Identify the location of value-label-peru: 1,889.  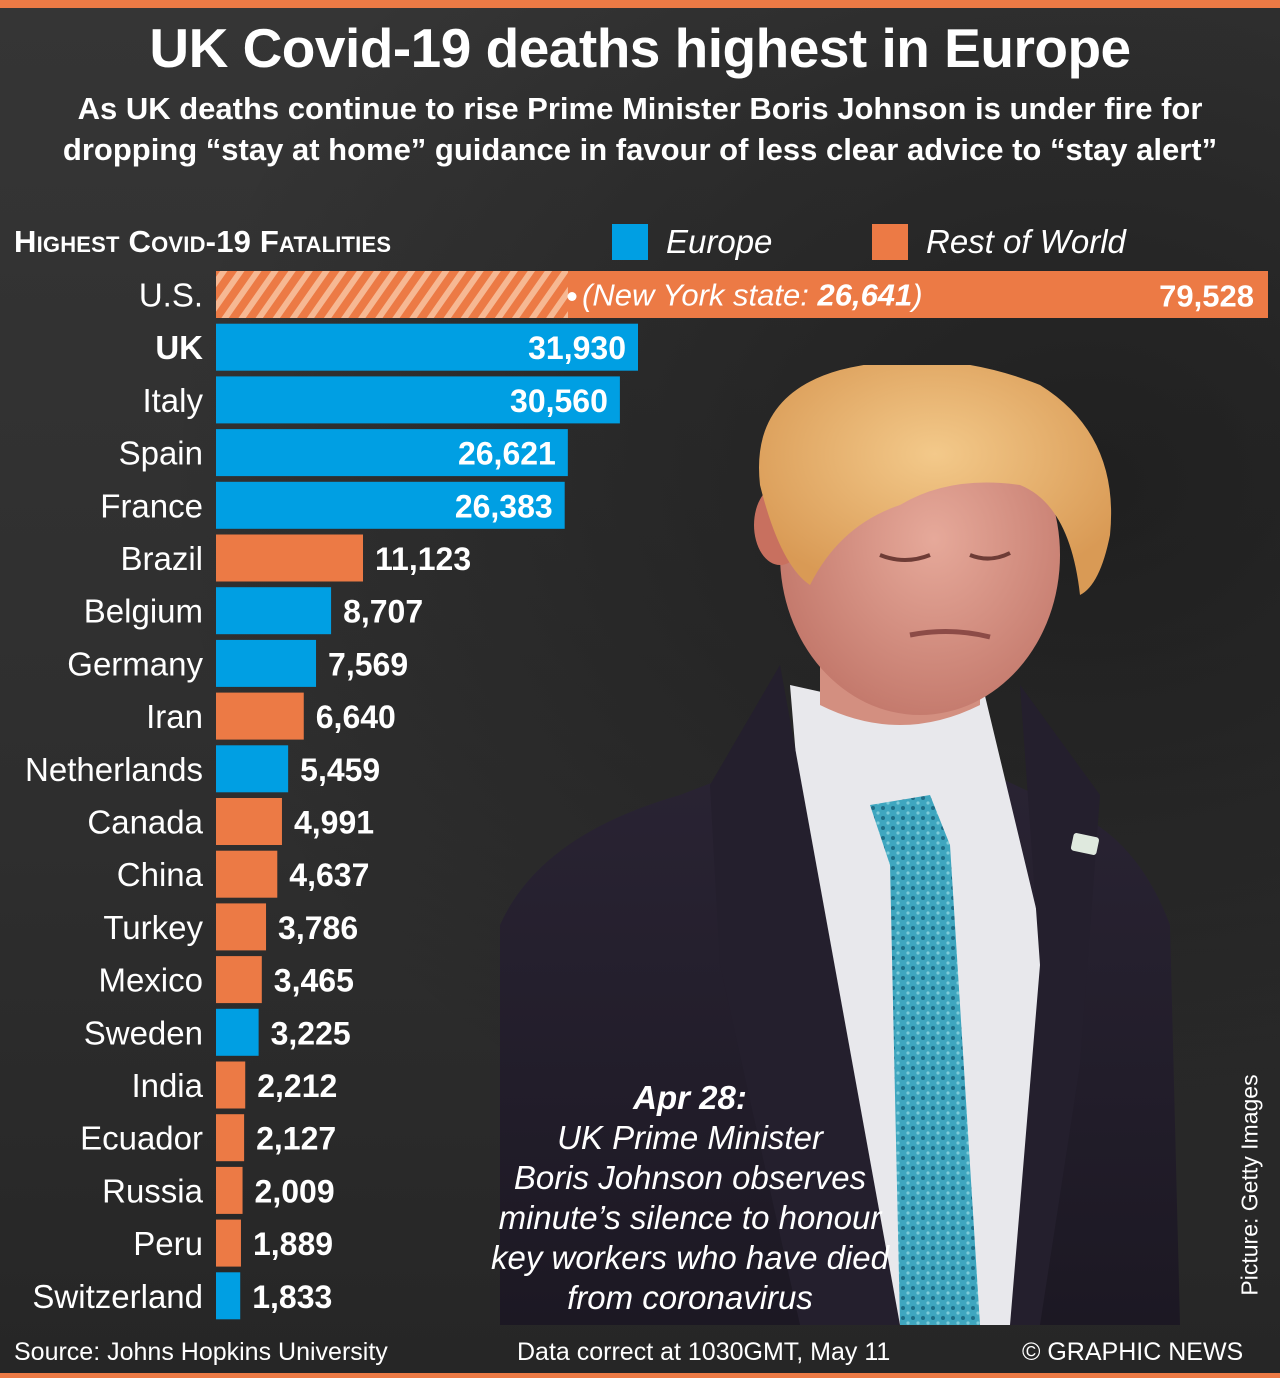
(293, 1244).